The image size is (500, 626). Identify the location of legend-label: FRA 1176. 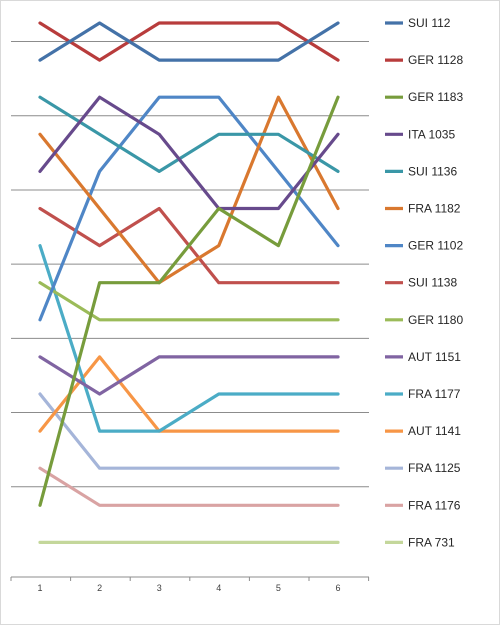
(434, 505).